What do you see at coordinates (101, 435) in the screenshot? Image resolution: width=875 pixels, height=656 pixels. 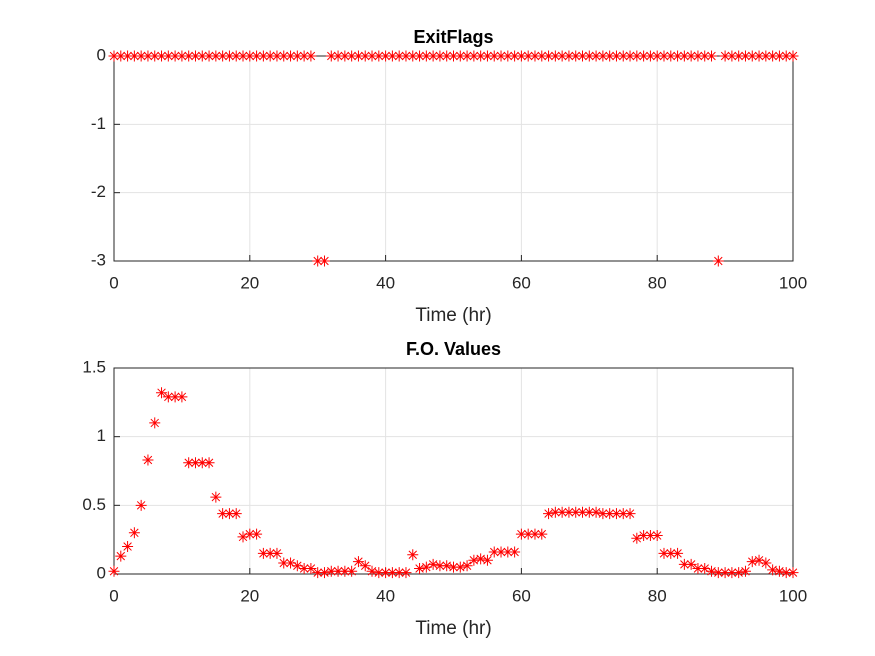 I see `y-tick-label: 1` at bounding box center [101, 435].